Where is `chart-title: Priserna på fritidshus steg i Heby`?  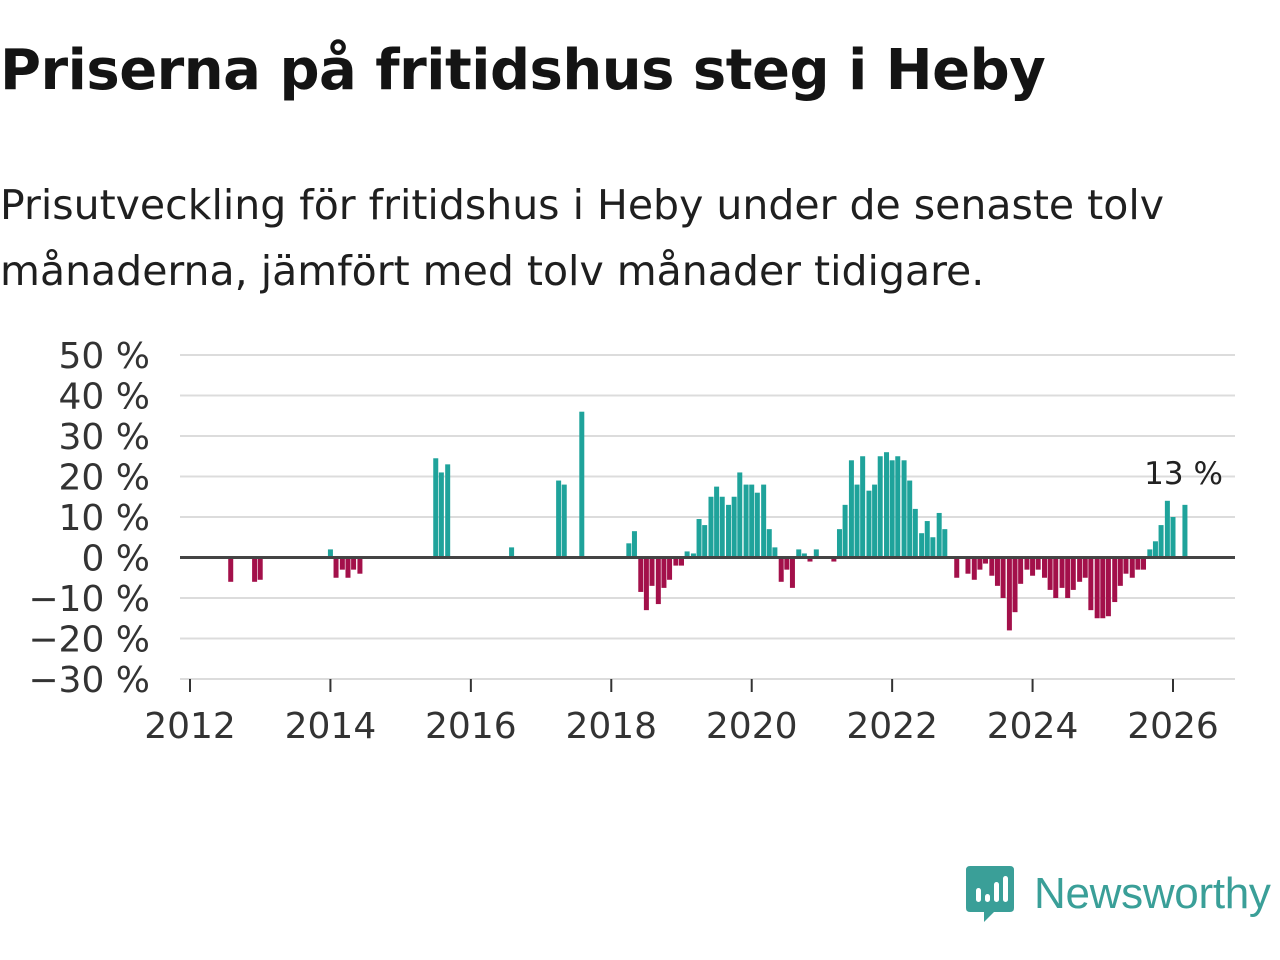 chart-title: Priserna på fritidshus steg i Heby is located at coordinates (523, 70).